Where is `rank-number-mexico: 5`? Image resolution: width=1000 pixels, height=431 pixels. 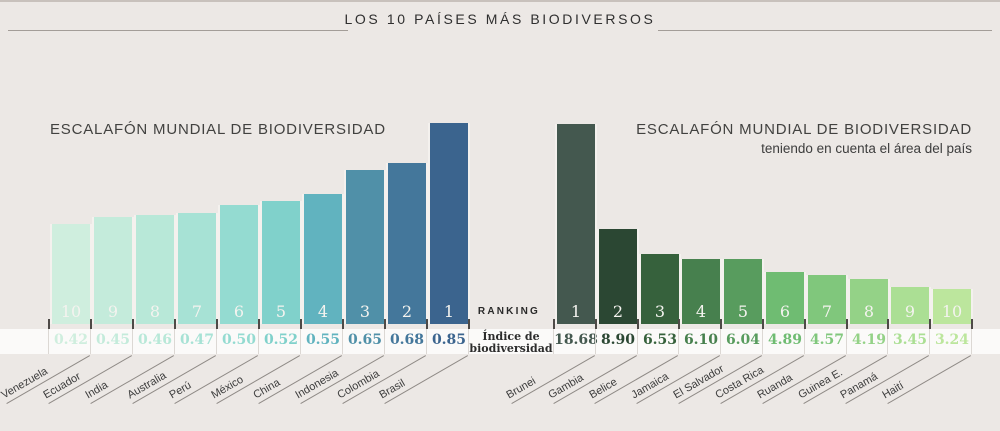
rank-number-mexico: 5 is located at coordinates (281, 311).